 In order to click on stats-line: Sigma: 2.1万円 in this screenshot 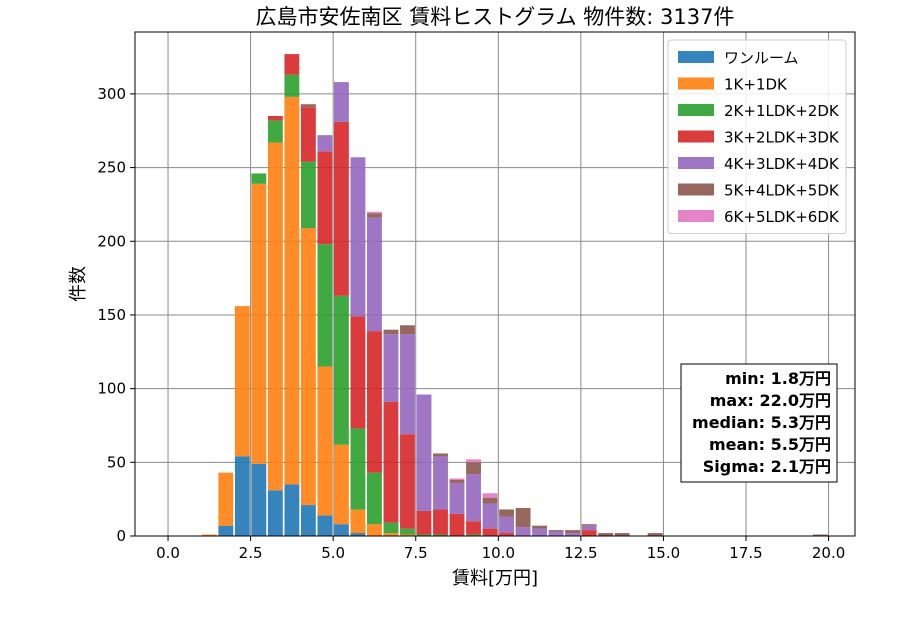, I will do `click(767, 466)`.